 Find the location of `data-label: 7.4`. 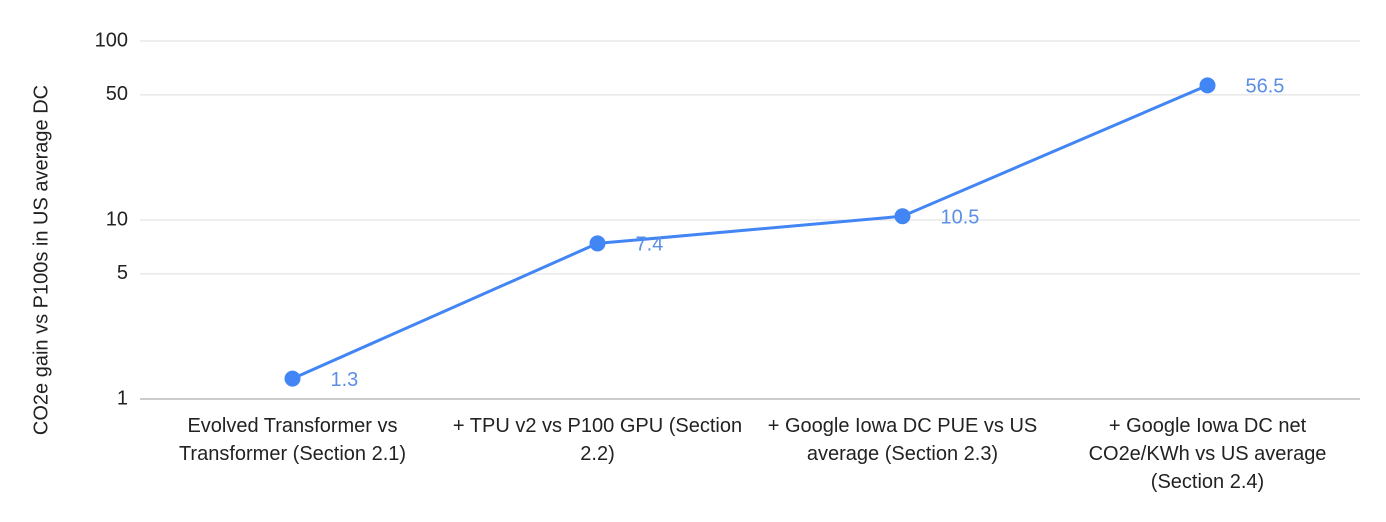

data-label: 7.4 is located at coordinates (650, 245).